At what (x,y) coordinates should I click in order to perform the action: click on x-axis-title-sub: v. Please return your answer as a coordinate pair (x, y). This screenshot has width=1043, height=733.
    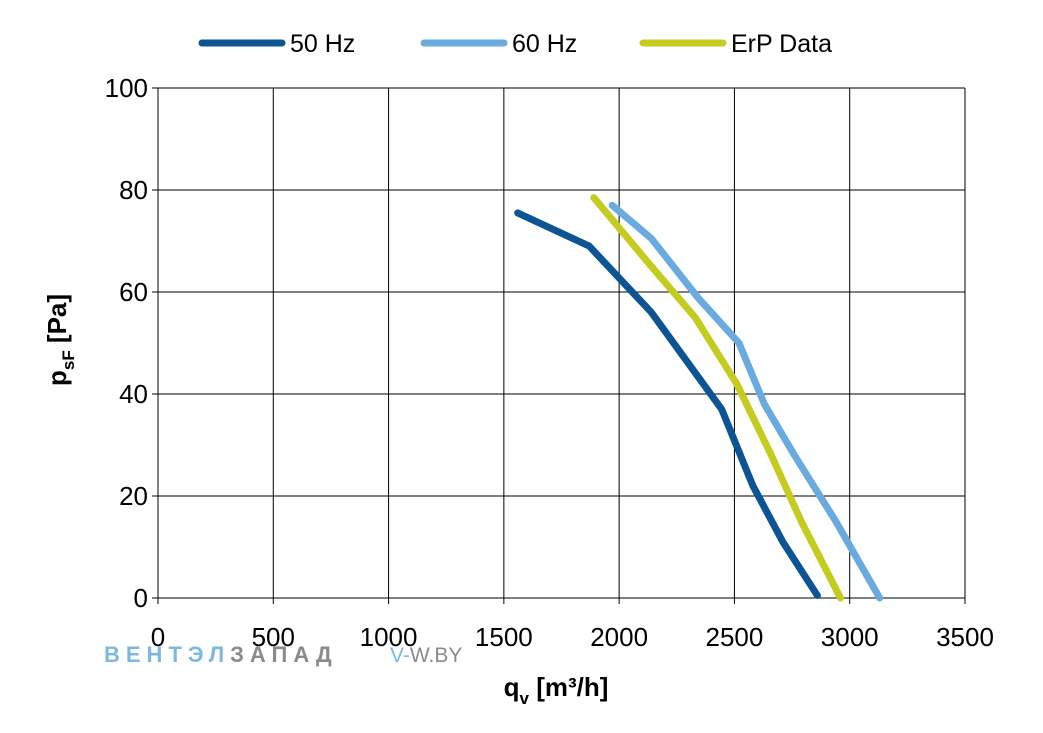
    Looking at the image, I should click on (525, 698).